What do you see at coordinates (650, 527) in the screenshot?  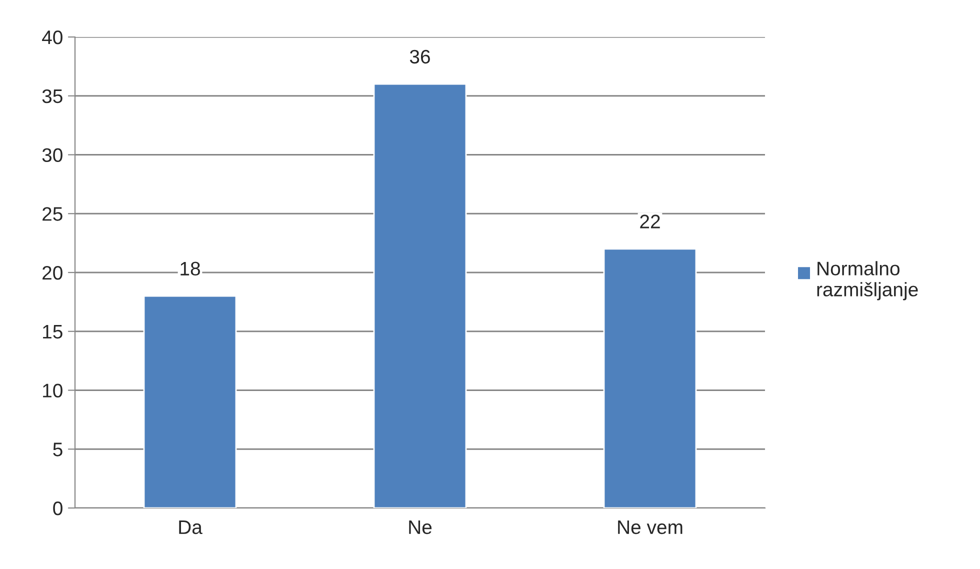 I see `x-tick-label: Ne vem` at bounding box center [650, 527].